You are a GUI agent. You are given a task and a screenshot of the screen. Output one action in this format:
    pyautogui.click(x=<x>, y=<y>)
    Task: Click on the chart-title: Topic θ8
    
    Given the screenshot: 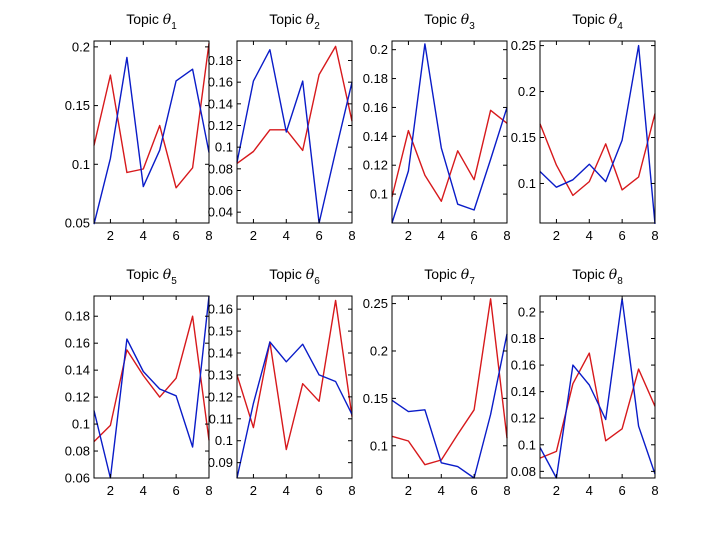 What is the action you would take?
    pyautogui.click(x=597, y=276)
    